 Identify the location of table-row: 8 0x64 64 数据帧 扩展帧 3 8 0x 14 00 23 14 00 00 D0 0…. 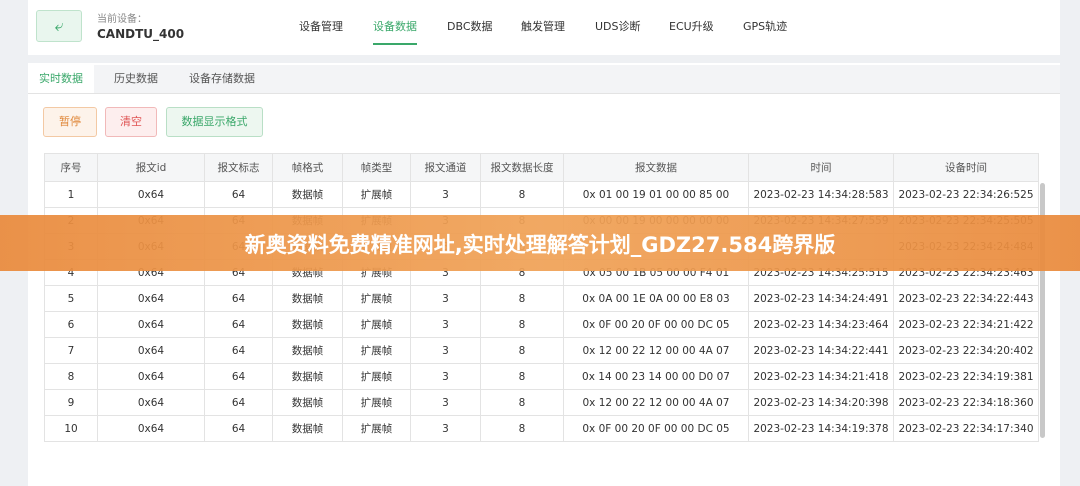
(542, 377).